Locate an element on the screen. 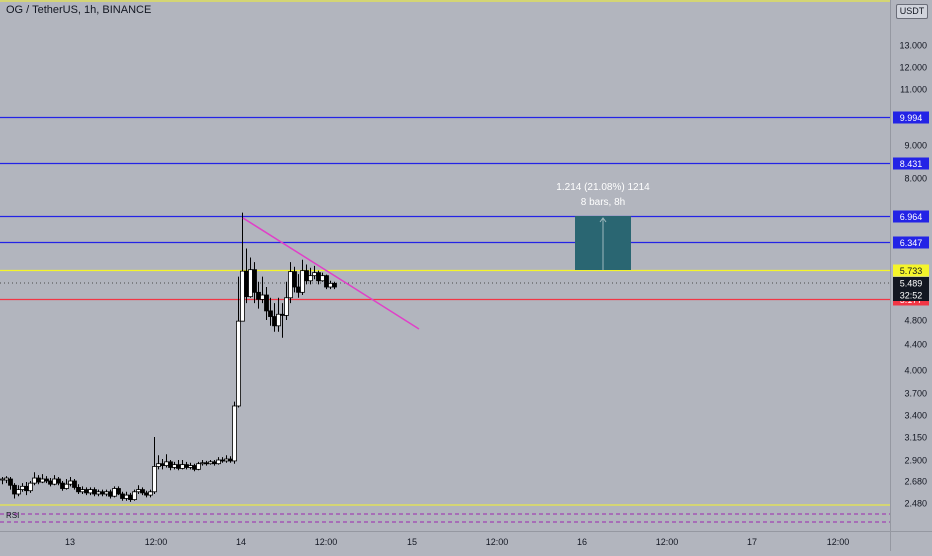 This screenshot has height=556, width=932. price-tick-0: 13.000 is located at coordinates (913, 46).